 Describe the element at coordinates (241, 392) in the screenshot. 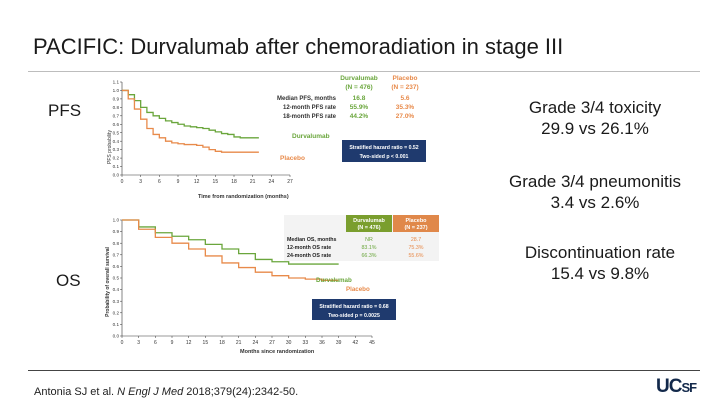

I see `citation-details: 2018;379(24):2342-50.` at that location.